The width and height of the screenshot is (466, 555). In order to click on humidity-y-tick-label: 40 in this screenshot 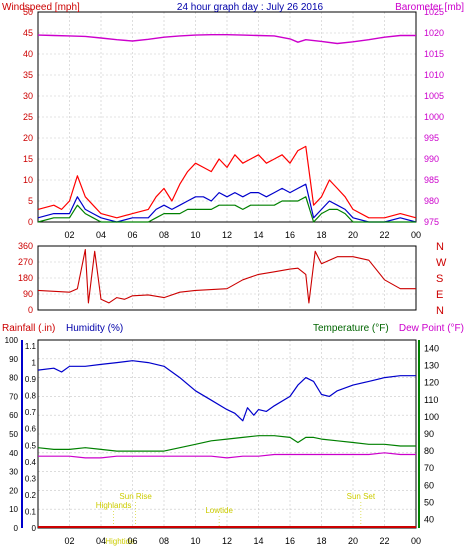, I will do `click(13, 453)`.